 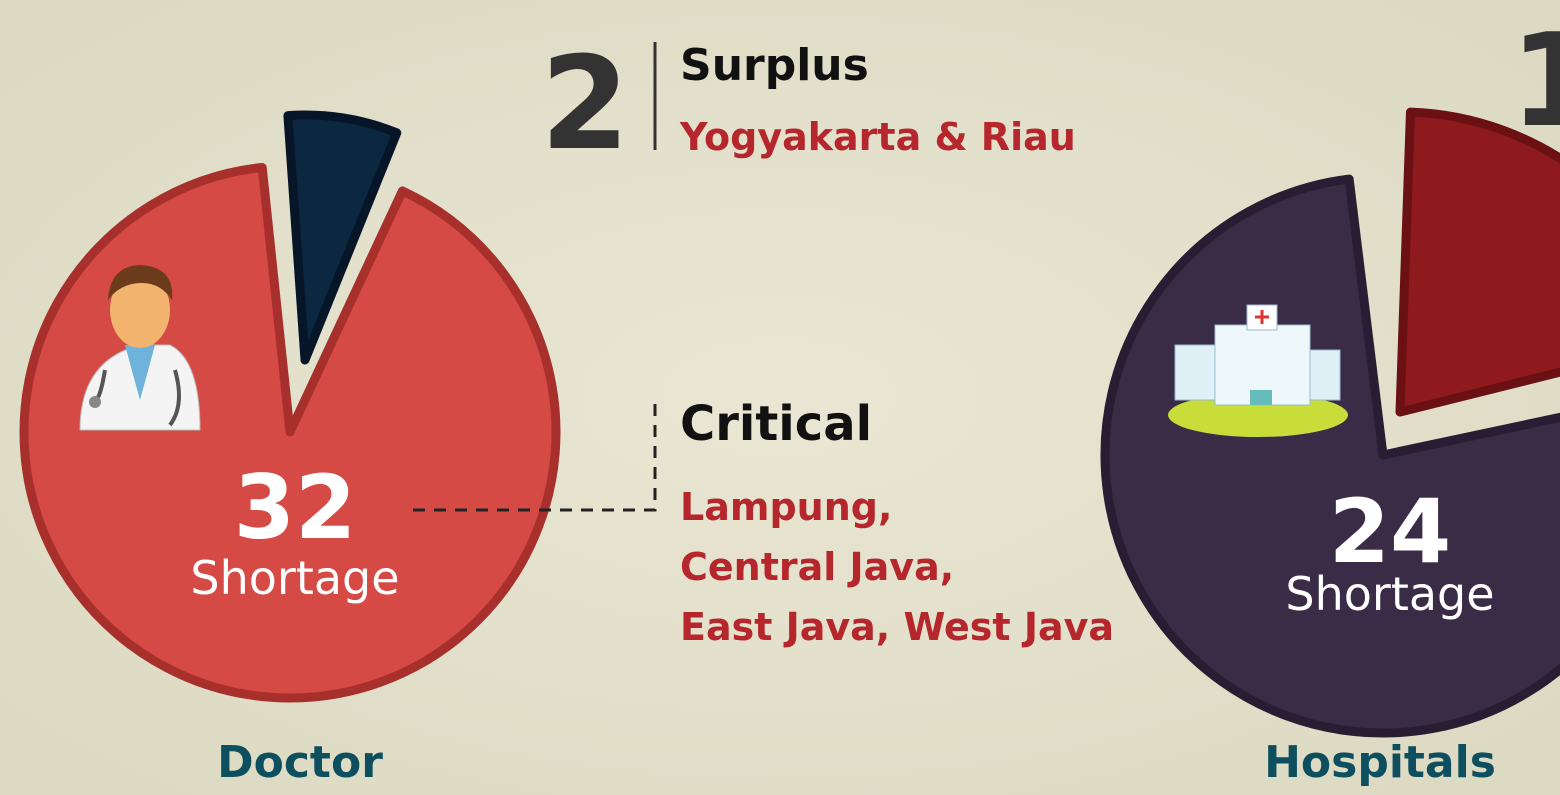 What do you see at coordinates (1535, 81) in the screenshot?
I see `corner-number: 1` at bounding box center [1535, 81].